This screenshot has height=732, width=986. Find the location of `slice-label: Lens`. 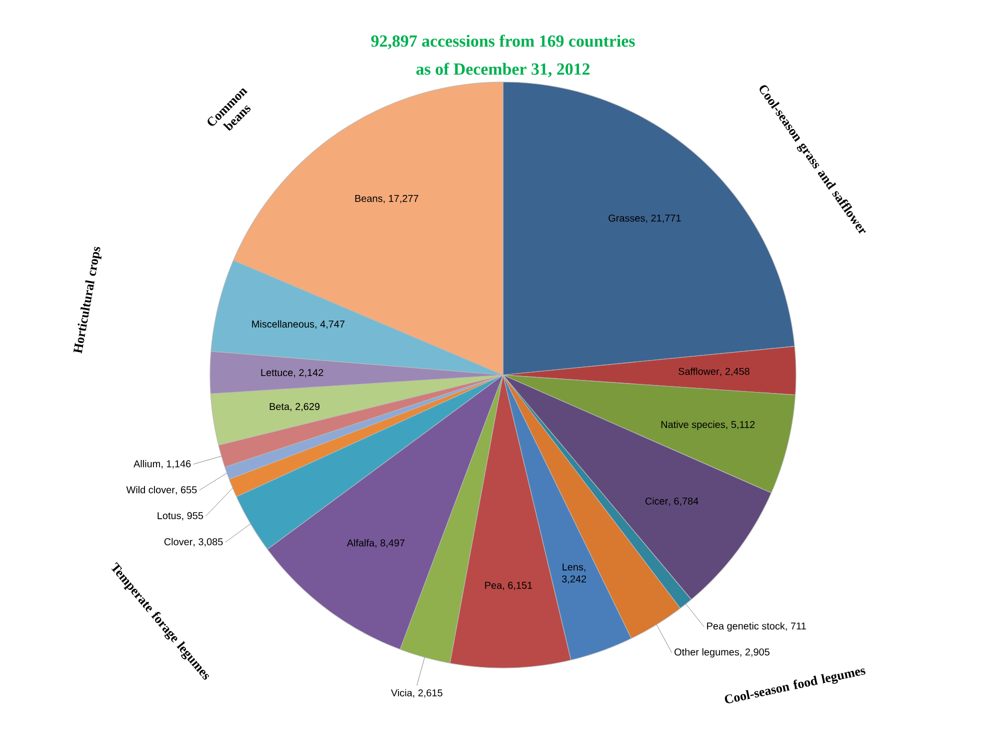

slice-label: Lens is located at coordinates (573, 567).